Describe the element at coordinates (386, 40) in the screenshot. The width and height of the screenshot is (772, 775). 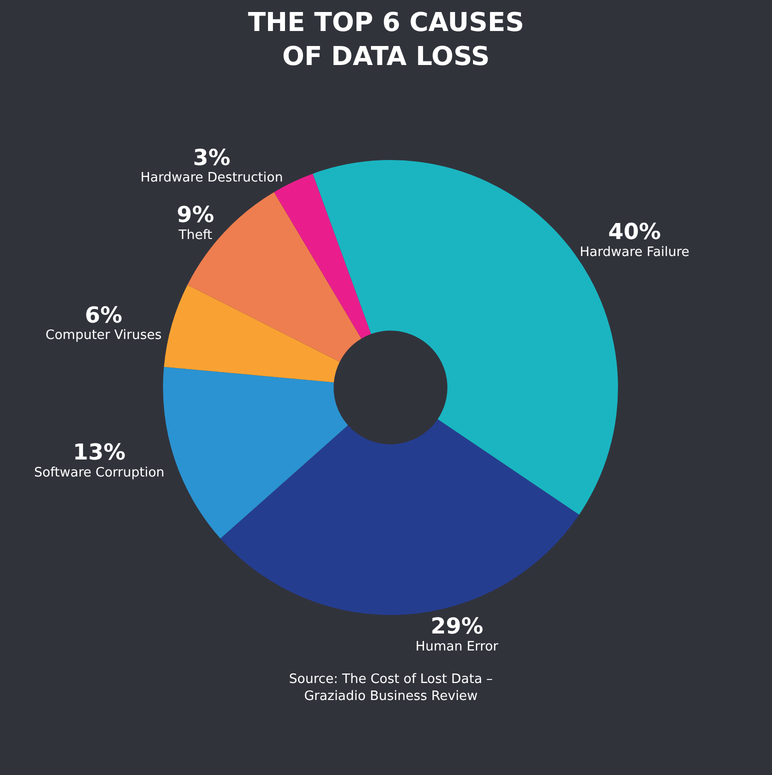
I see `chart-title: THE TOP 6 CAUSES OF DATA LOSS` at that location.